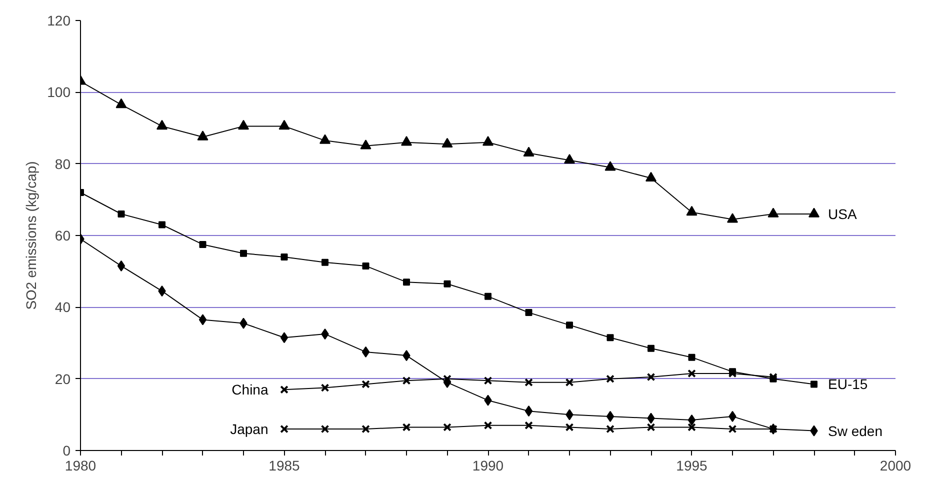 This screenshot has height=495, width=931. Describe the element at coordinates (250, 390) in the screenshot. I see `series-label: China` at that location.